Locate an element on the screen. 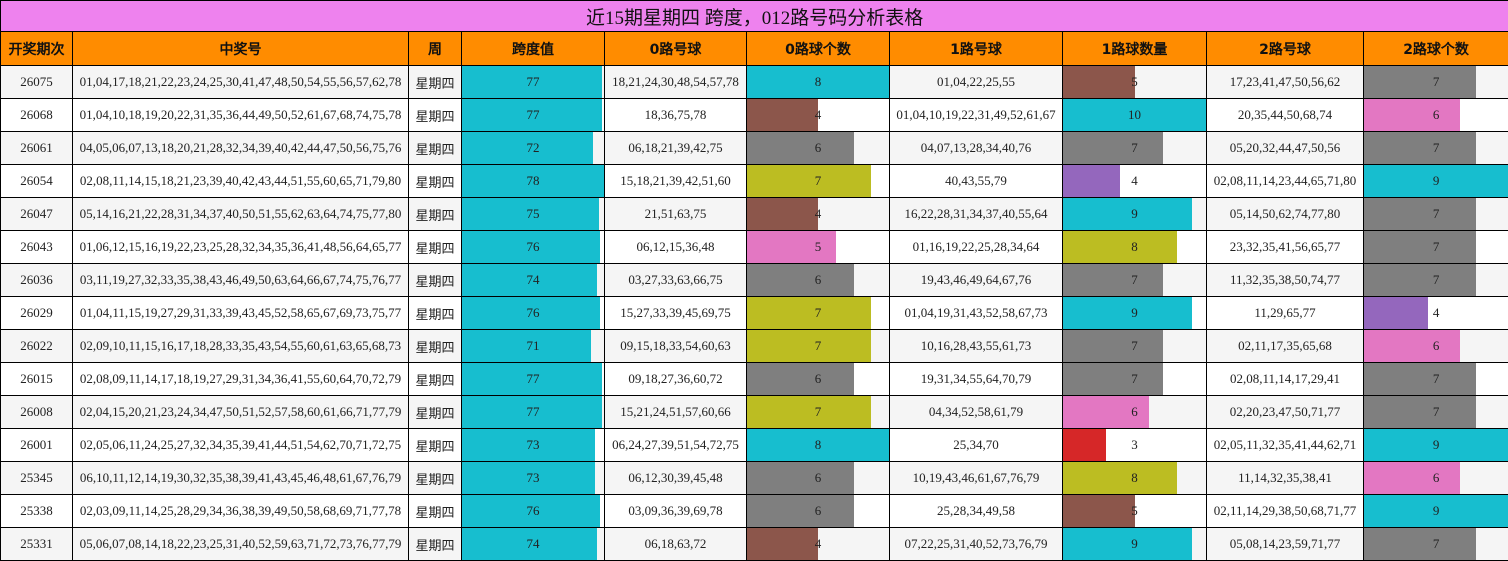 The height and width of the screenshot is (561, 1508). col-header-week: 周 is located at coordinates (435, 49).